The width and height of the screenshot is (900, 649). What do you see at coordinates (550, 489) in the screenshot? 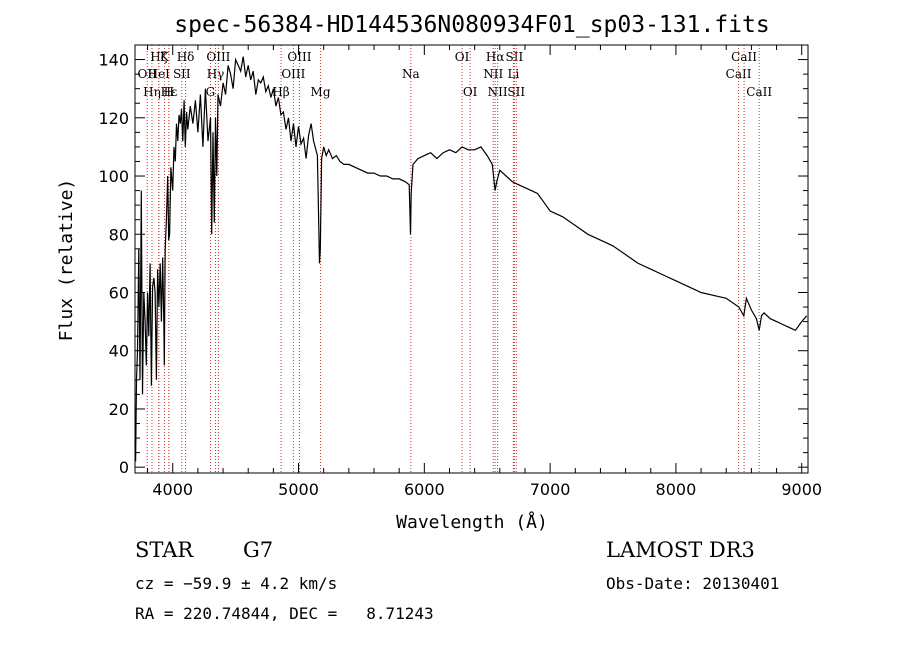
I see `x-tick-label-7000: 7000` at bounding box center [550, 489].